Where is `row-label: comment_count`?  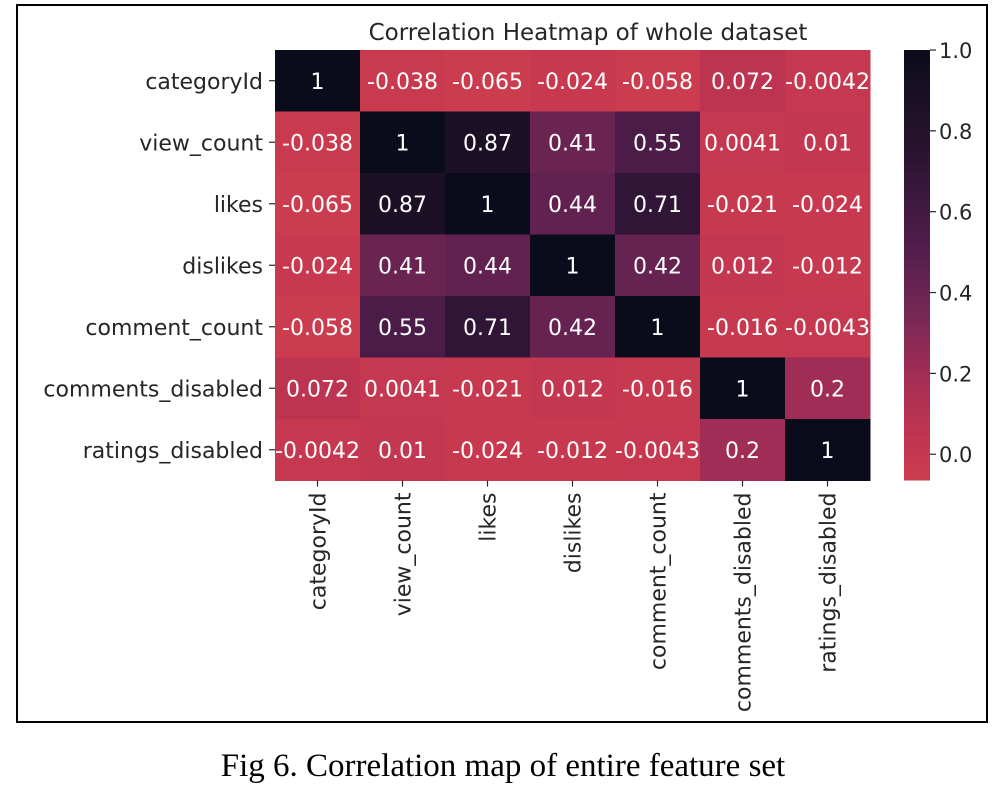 row-label: comment_count is located at coordinates (174, 328).